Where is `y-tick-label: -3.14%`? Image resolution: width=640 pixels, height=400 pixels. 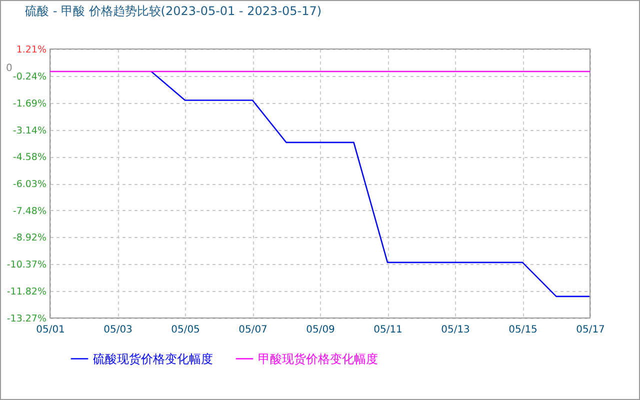 y-tick-label: -3.14% is located at coordinates (29, 130).